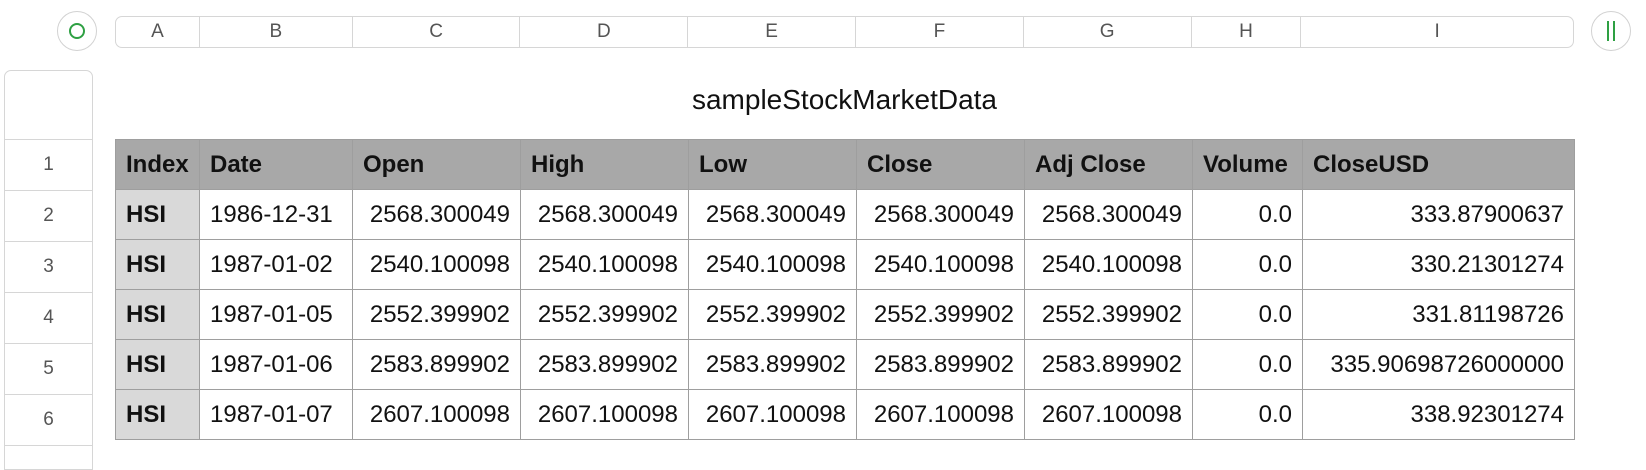 The width and height of the screenshot is (1646, 470). I want to click on header-cell: CloseUSD, so click(1438, 164).